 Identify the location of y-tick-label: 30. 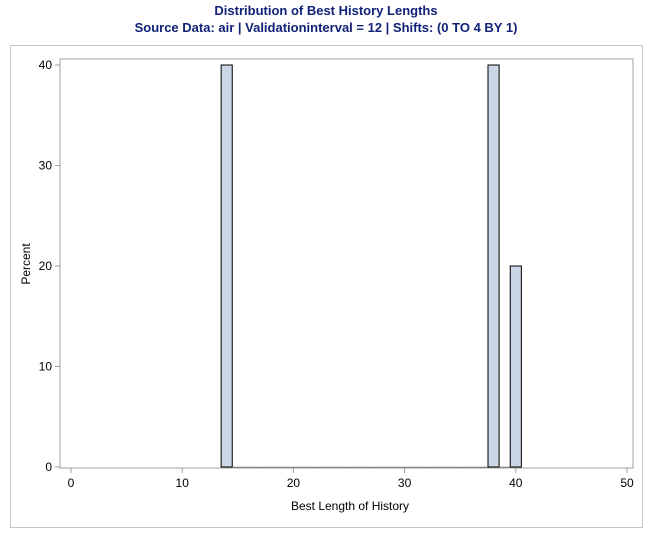
(46, 166).